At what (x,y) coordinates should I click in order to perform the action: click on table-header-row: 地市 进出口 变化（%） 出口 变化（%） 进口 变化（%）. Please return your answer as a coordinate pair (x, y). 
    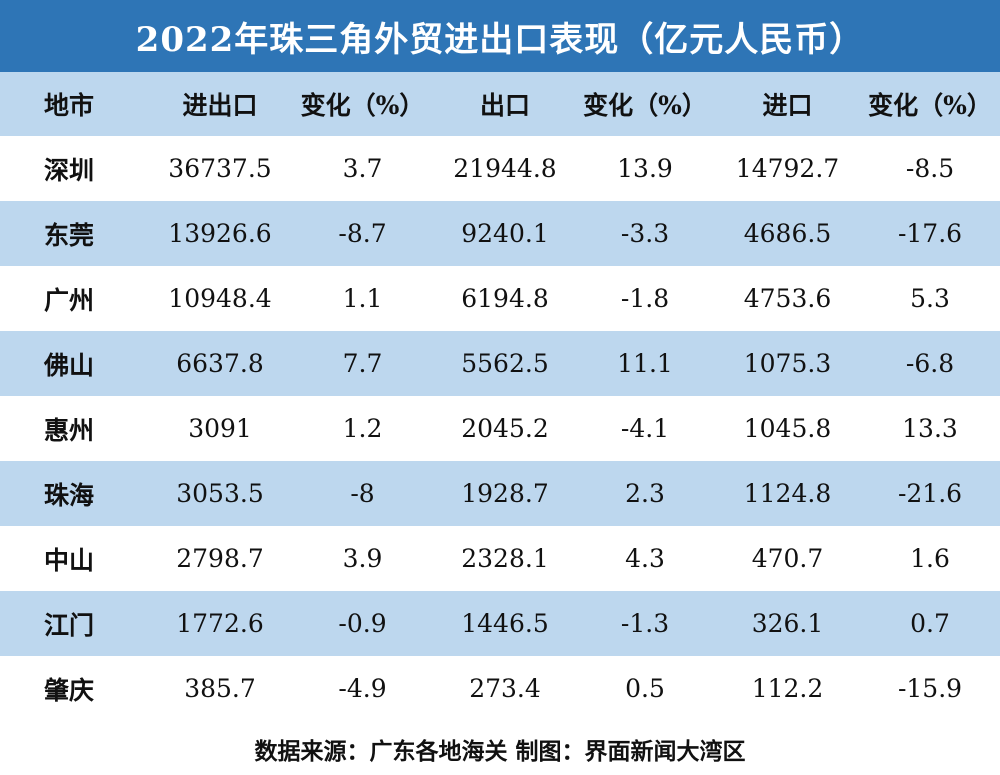
    Looking at the image, I should click on (500, 104).